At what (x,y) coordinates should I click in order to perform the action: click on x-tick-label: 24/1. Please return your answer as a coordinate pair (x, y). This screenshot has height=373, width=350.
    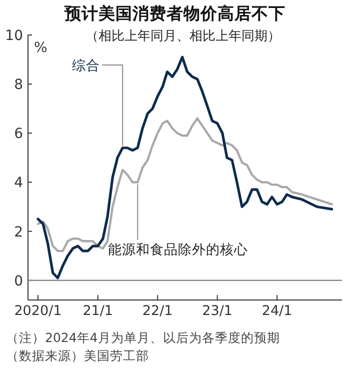
    Looking at the image, I should click on (277, 311).